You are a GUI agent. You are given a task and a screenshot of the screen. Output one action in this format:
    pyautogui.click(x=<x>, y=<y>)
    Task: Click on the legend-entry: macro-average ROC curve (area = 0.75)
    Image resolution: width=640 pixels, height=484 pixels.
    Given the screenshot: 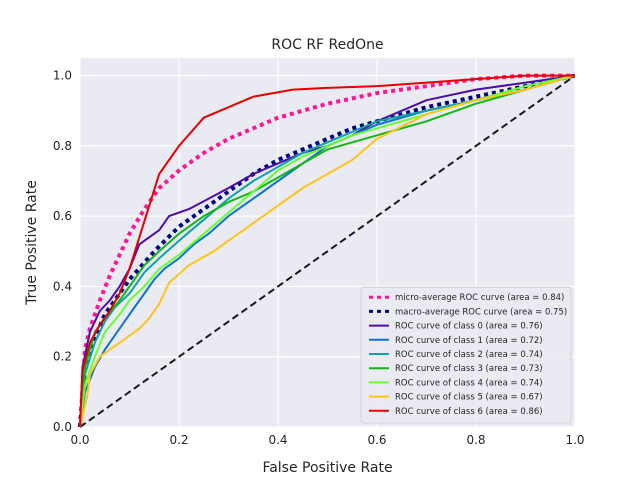 What is the action you would take?
    pyautogui.click(x=481, y=312)
    